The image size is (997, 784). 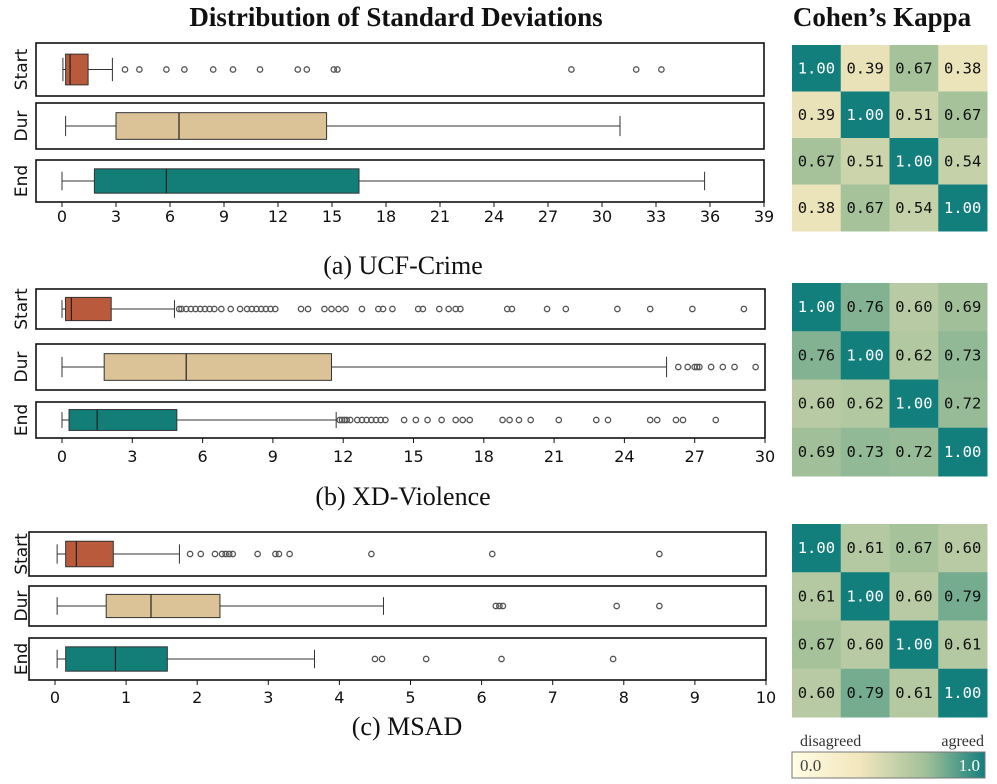 What do you see at coordinates (413, 693) in the screenshot?
I see `x-axis: 0 1 2 3 4 5 6 7 8 9 10` at bounding box center [413, 693].